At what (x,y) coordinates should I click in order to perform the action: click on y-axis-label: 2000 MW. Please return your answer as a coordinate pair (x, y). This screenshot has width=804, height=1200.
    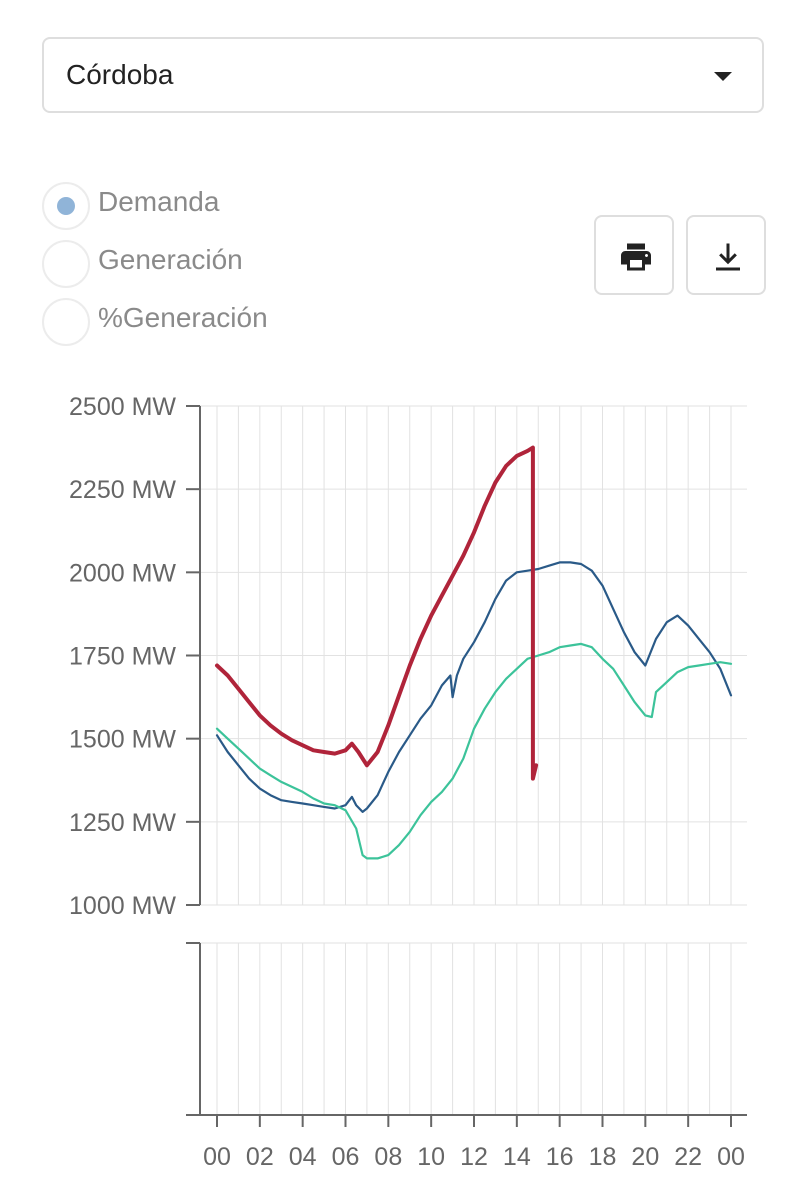
    Looking at the image, I should click on (122, 573).